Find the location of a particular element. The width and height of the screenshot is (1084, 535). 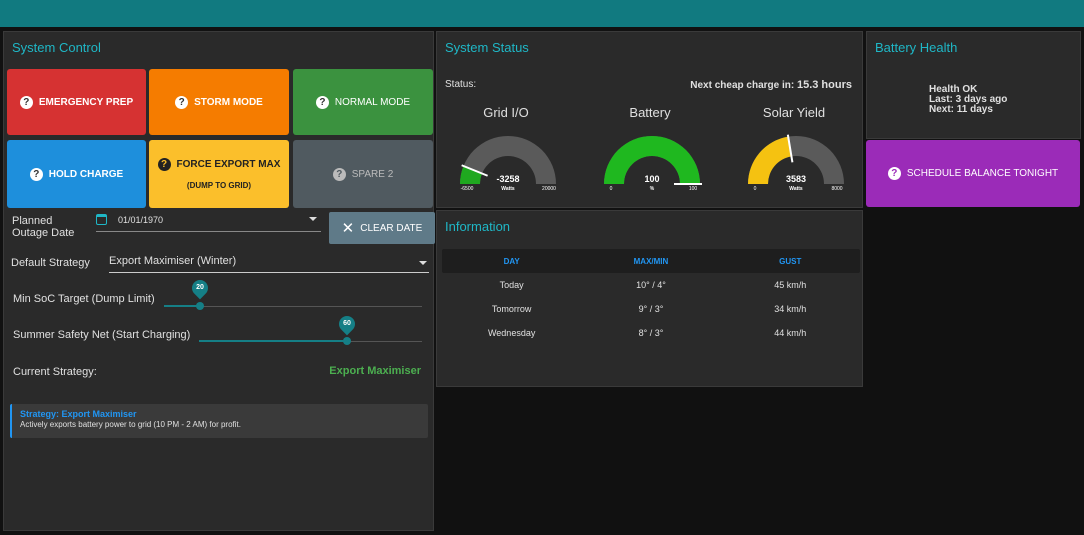

clear-date-button: ✕ CLEAR DATE is located at coordinates (382, 228).